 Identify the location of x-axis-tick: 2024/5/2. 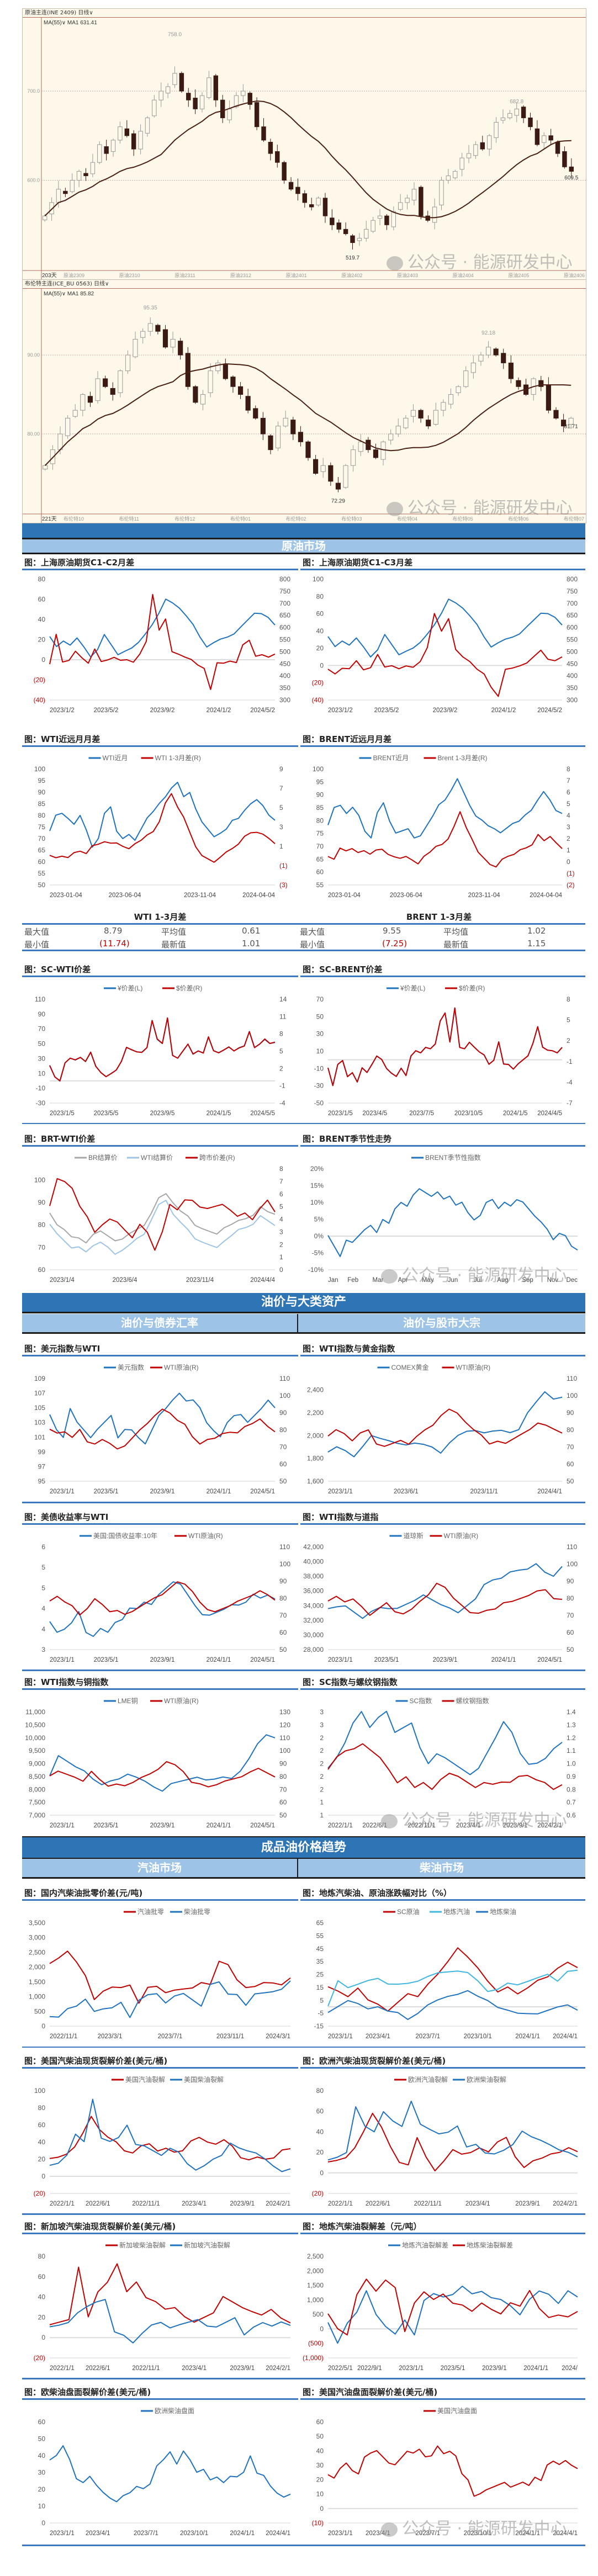
(262, 710).